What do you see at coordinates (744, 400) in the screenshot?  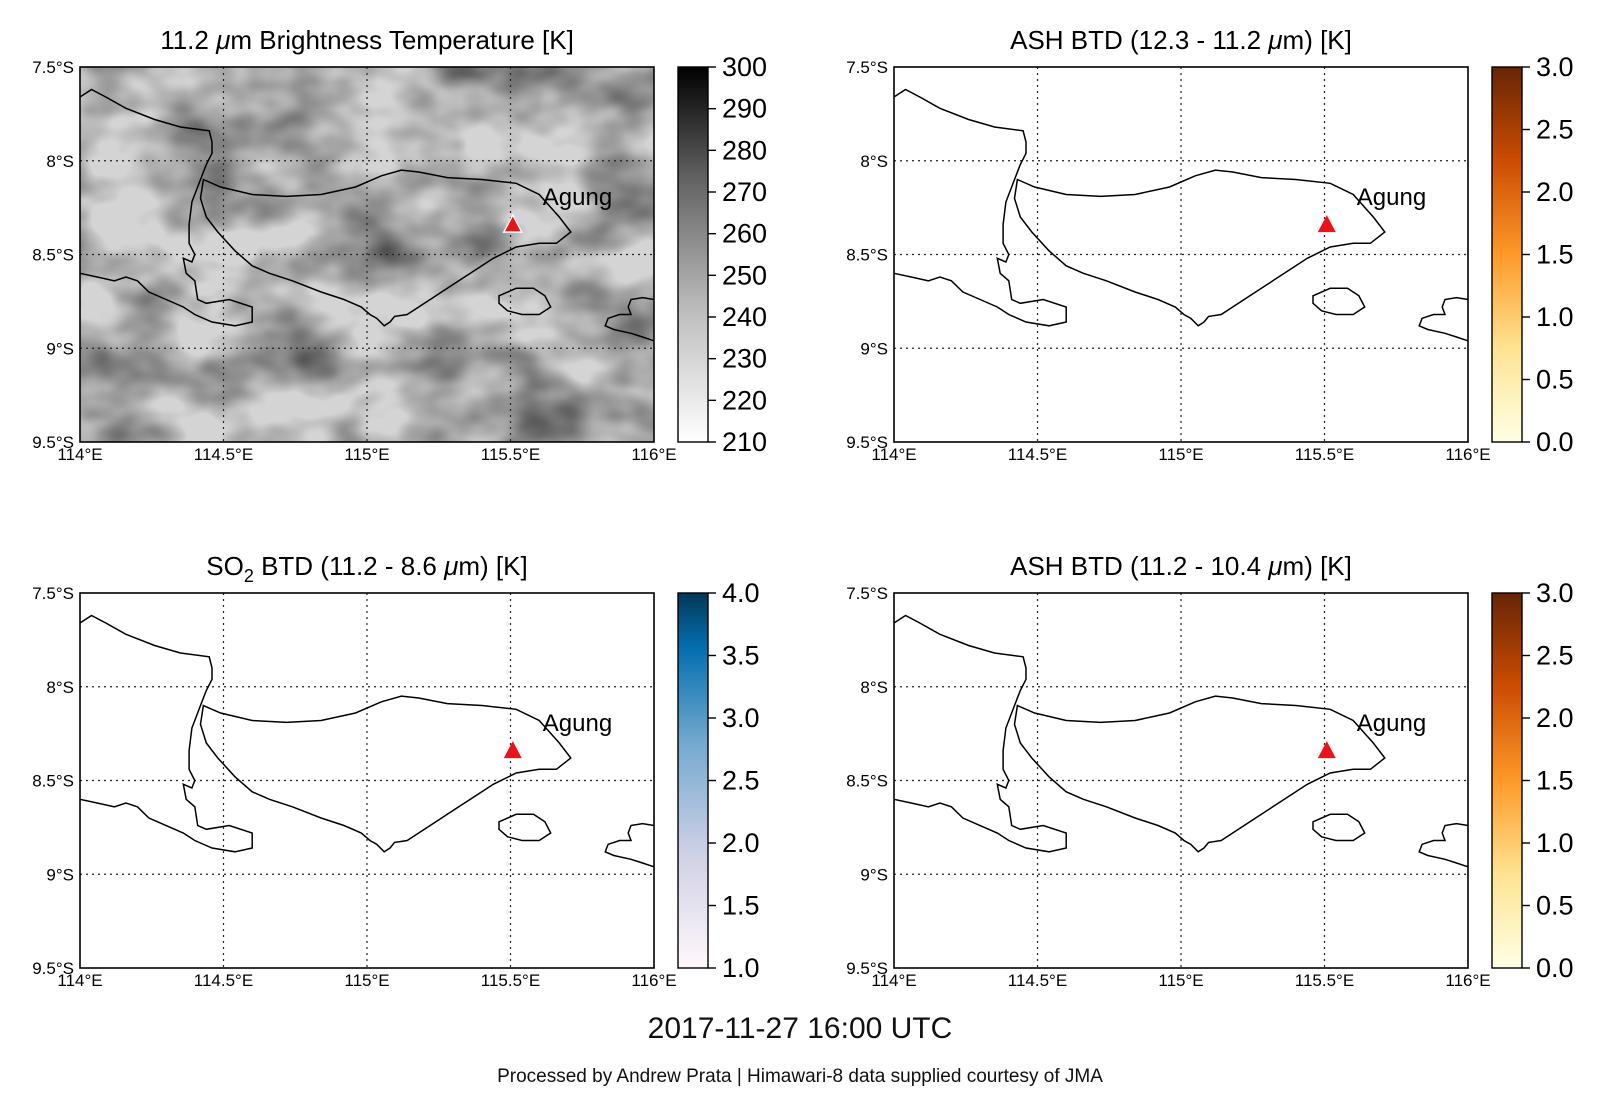 I see `colorbar-tick-label: 220` at bounding box center [744, 400].